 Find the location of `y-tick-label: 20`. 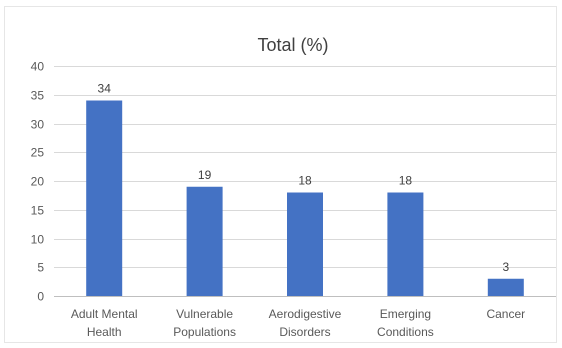

y-tick-label: 20 is located at coordinates (38, 182).